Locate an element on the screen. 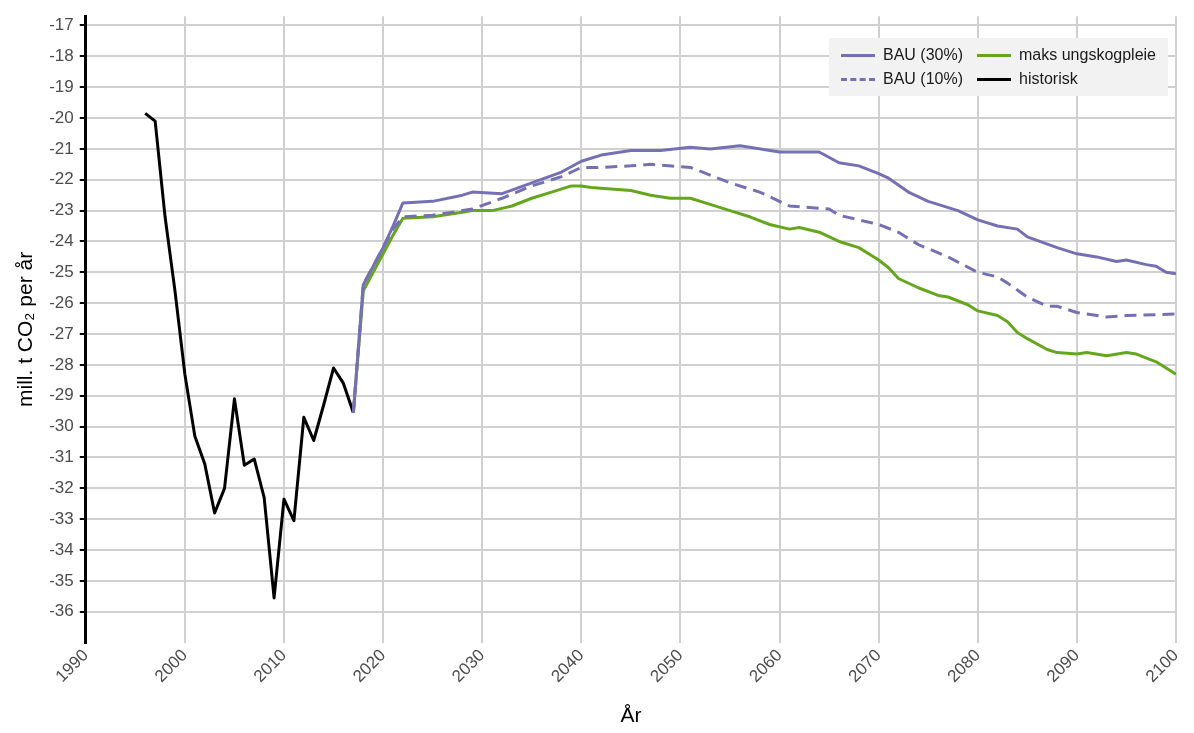 The width and height of the screenshot is (1194, 733). legend-label: maks ungskogpleie is located at coordinates (1087, 55).